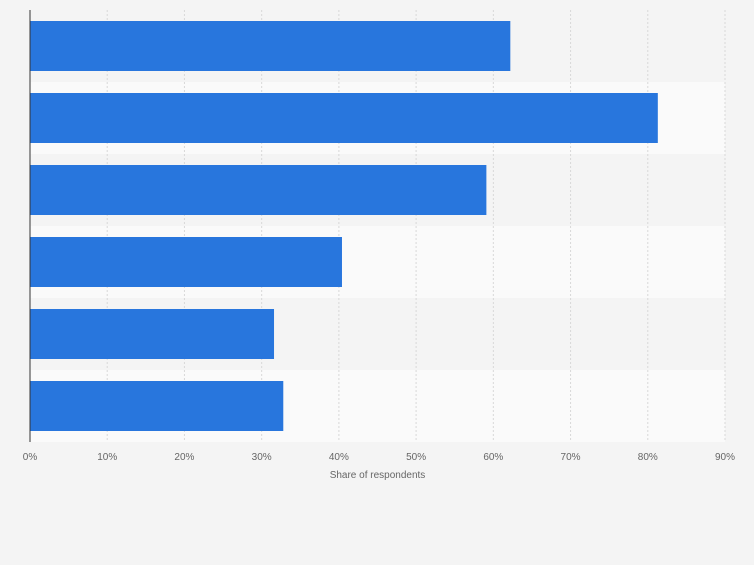 The image size is (754, 565). Describe the element at coordinates (184, 457) in the screenshot. I see `x-tick-label-2: 20%` at that location.